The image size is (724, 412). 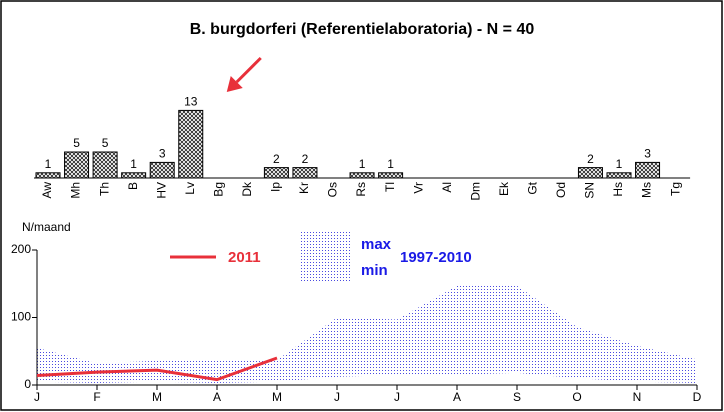 What do you see at coordinates (27, 384) in the screenshot?
I see `y-tick-label: 0` at bounding box center [27, 384].